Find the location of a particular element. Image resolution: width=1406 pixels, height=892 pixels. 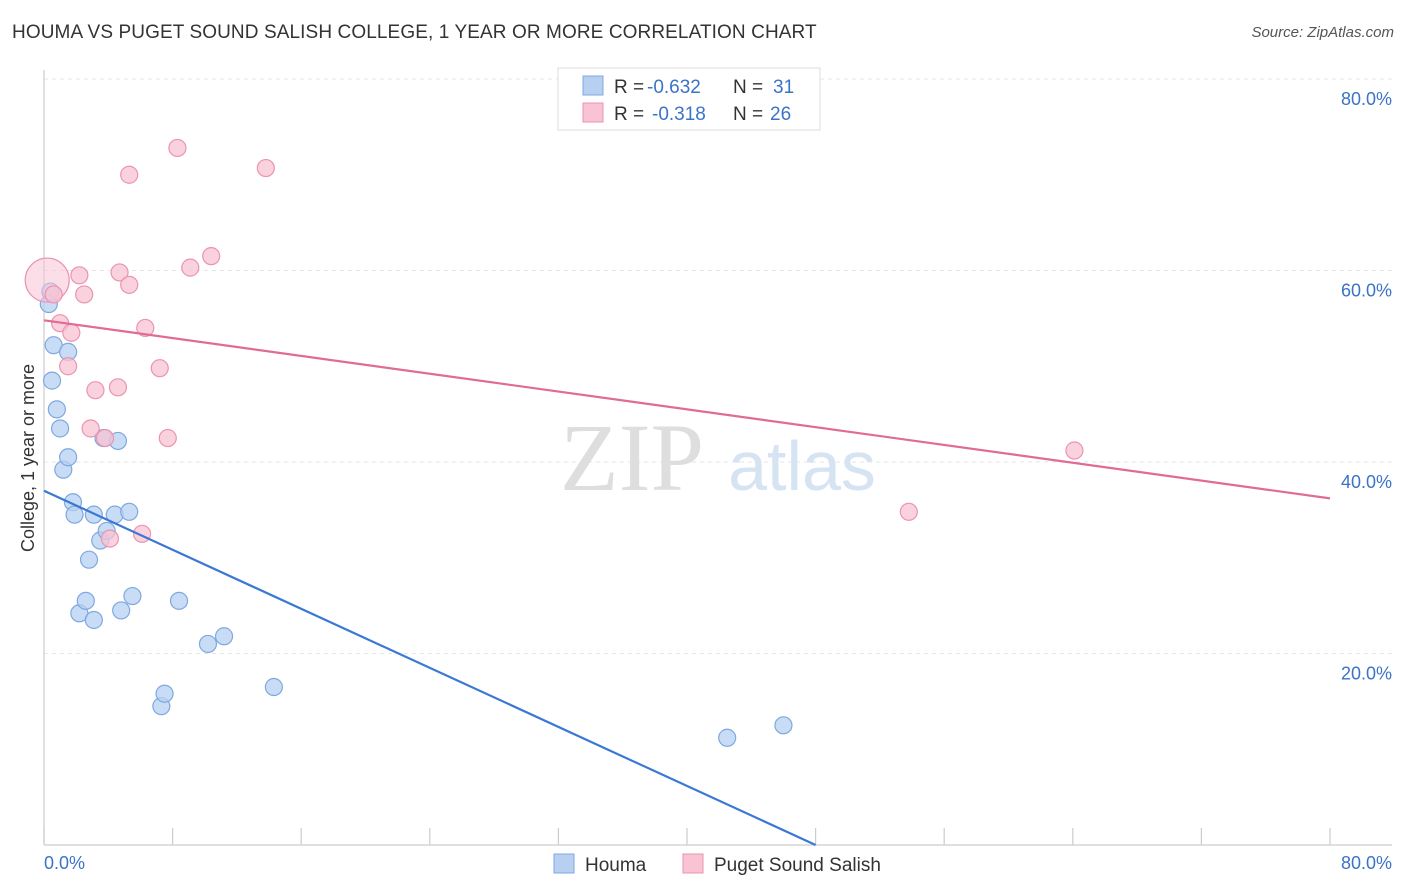

stats-r-value-puget: -0.318 is located at coordinates (679, 114).